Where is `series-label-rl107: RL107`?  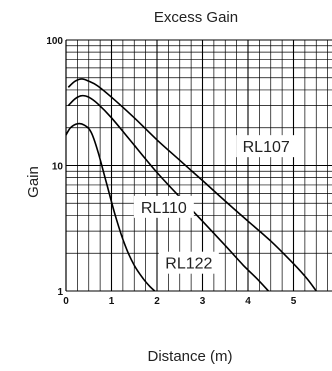
series-label-rl107: RL107 is located at coordinates (266, 147).